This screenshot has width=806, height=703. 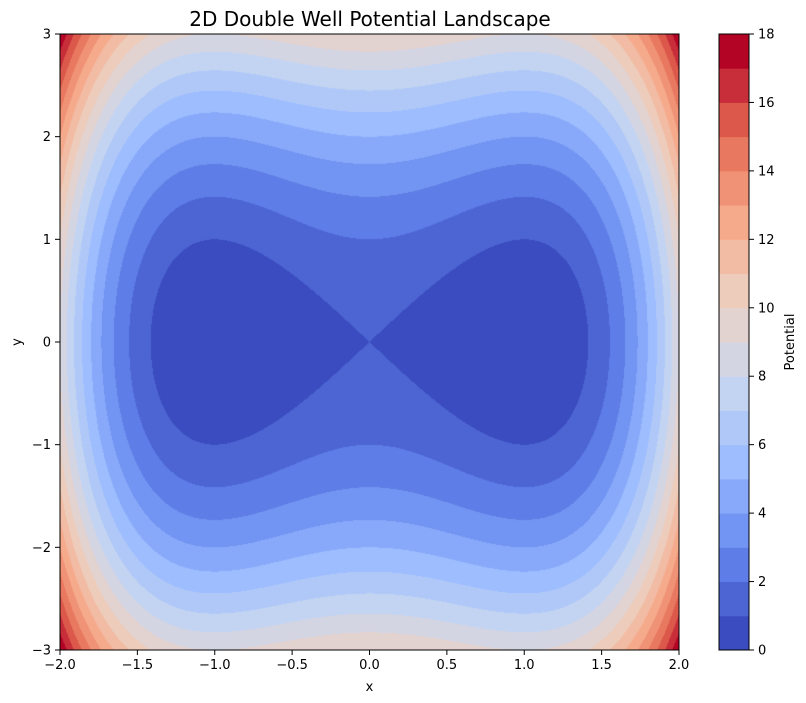 What do you see at coordinates (17, 342) in the screenshot?
I see `y-axis-label: y` at bounding box center [17, 342].